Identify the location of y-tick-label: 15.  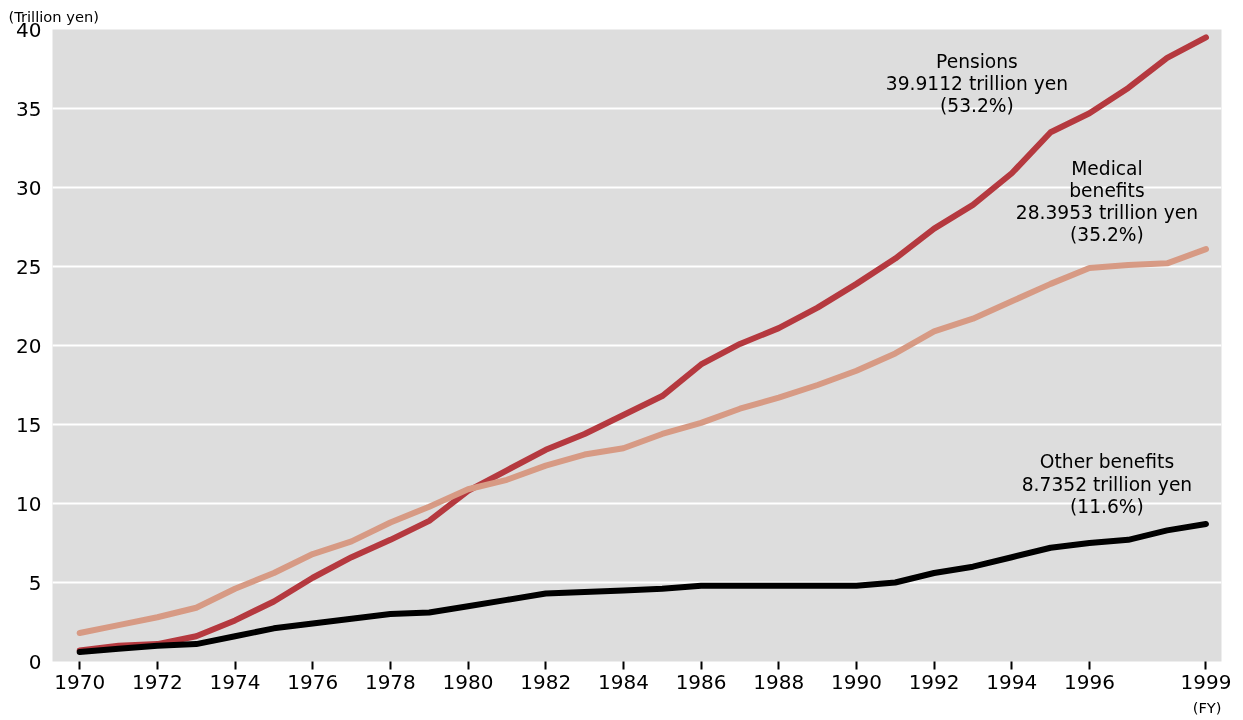
(29, 424).